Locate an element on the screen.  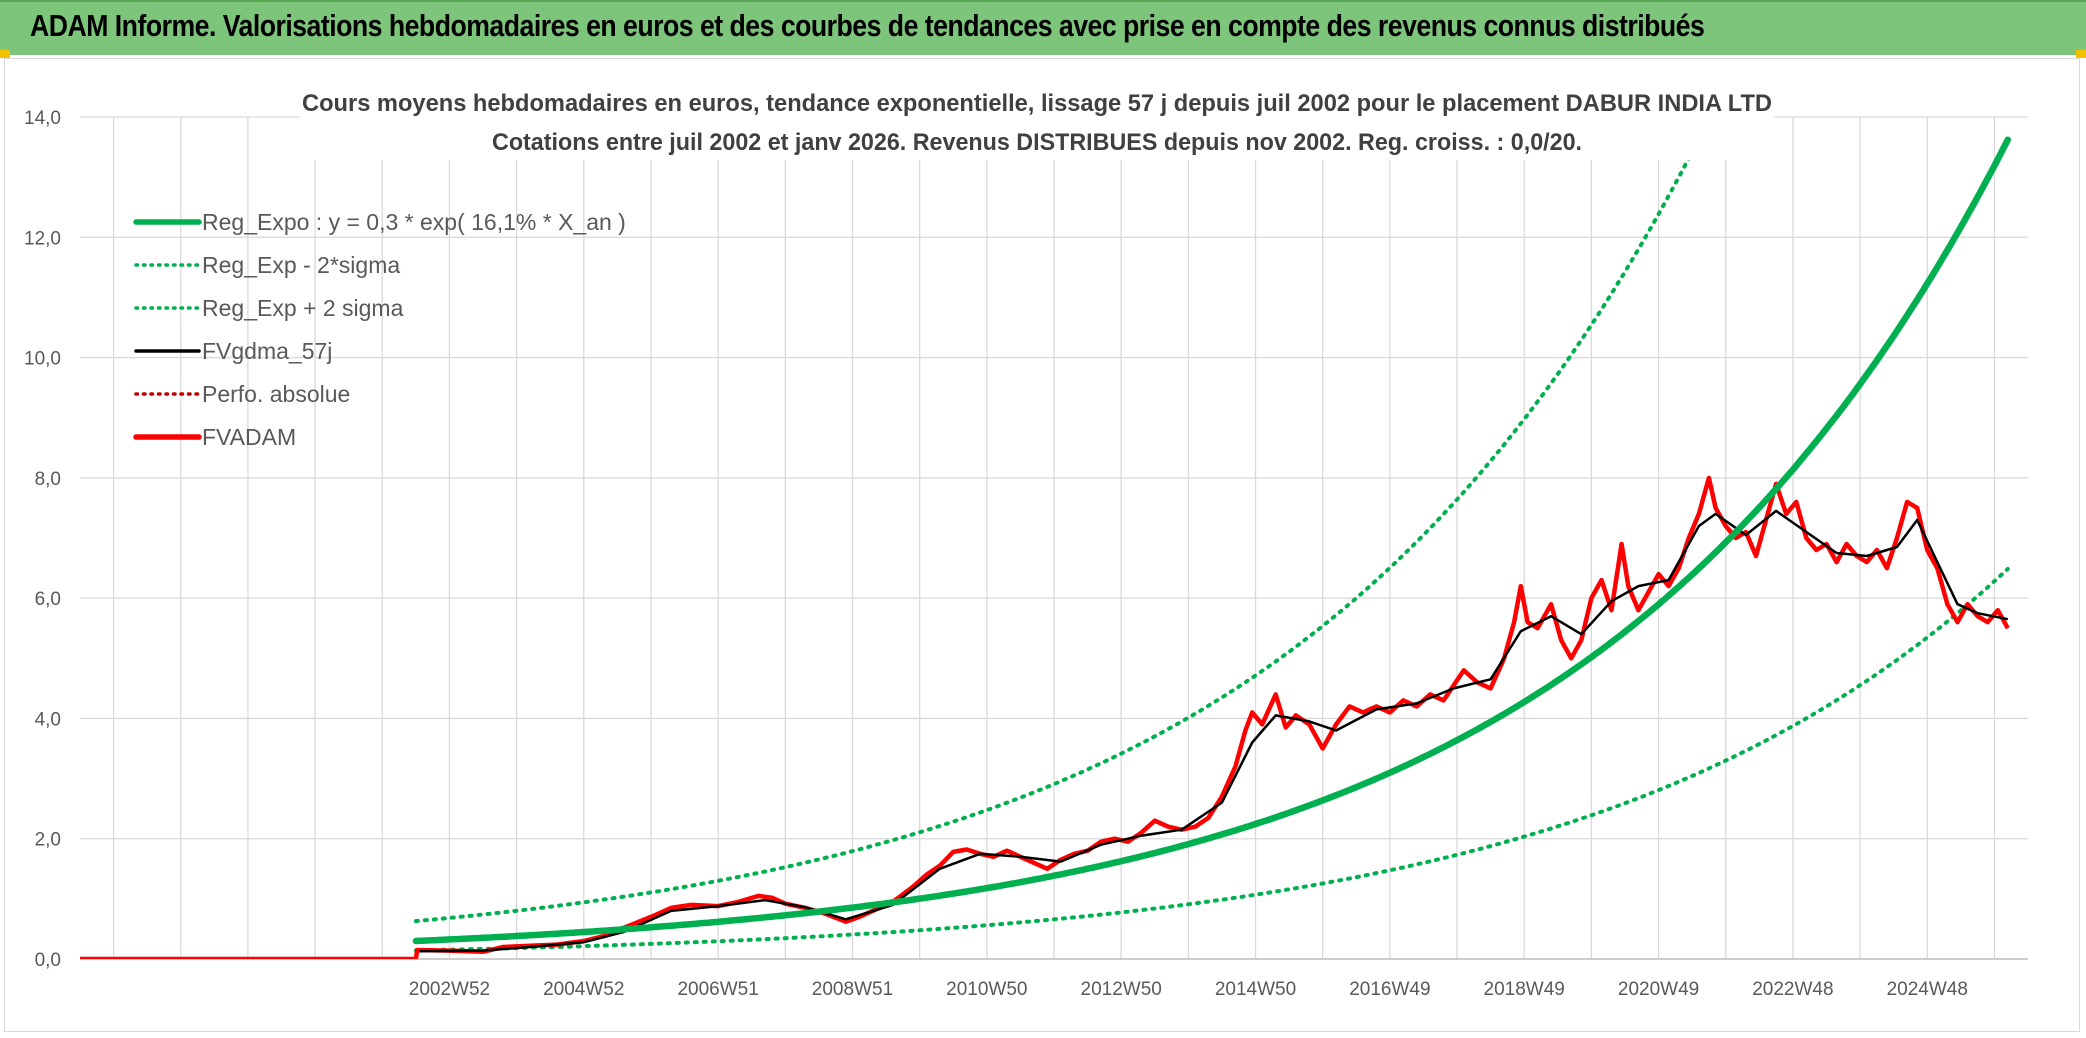
y-tick-label: 6,0 is located at coordinates (48, 599).